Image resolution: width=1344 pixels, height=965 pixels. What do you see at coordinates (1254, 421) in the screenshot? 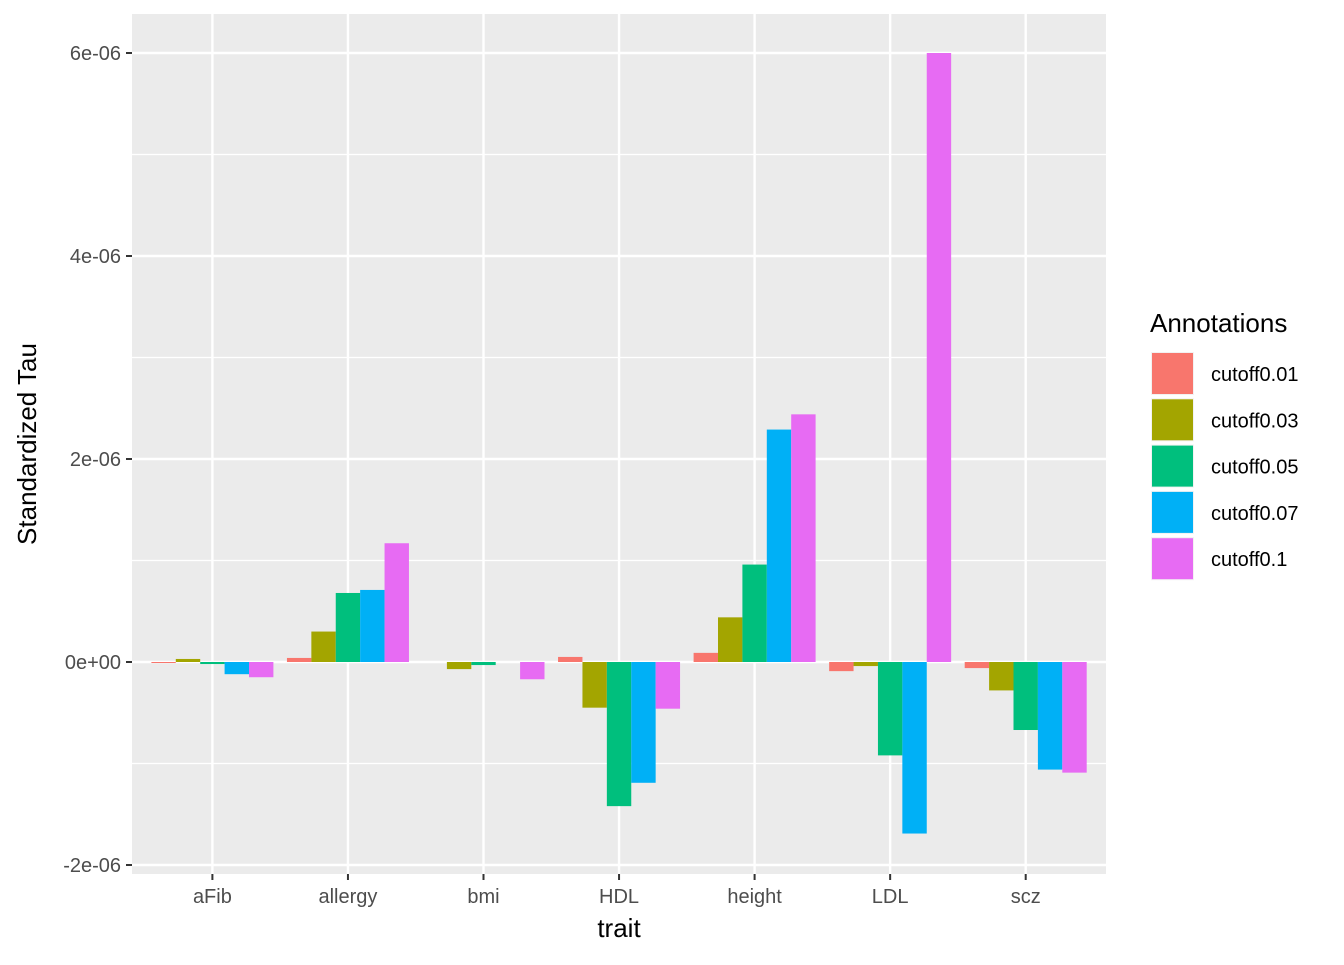
I see `legend-label: cutoff0.03` at bounding box center [1254, 421].